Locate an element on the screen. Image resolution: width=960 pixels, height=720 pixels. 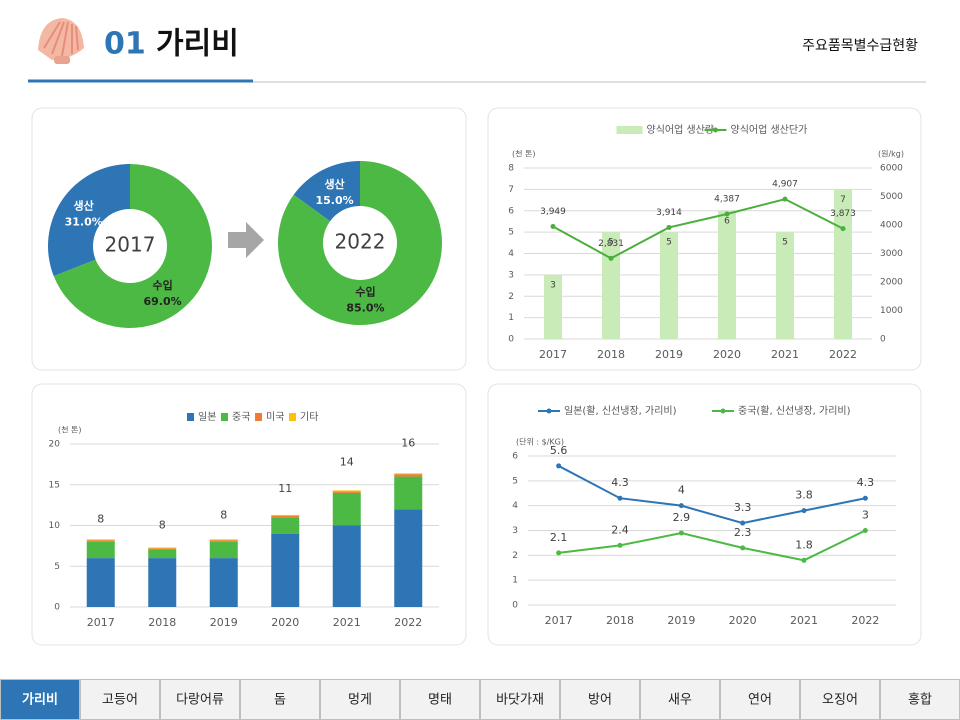
point-value-label: 2.1 is located at coordinates (559, 537).